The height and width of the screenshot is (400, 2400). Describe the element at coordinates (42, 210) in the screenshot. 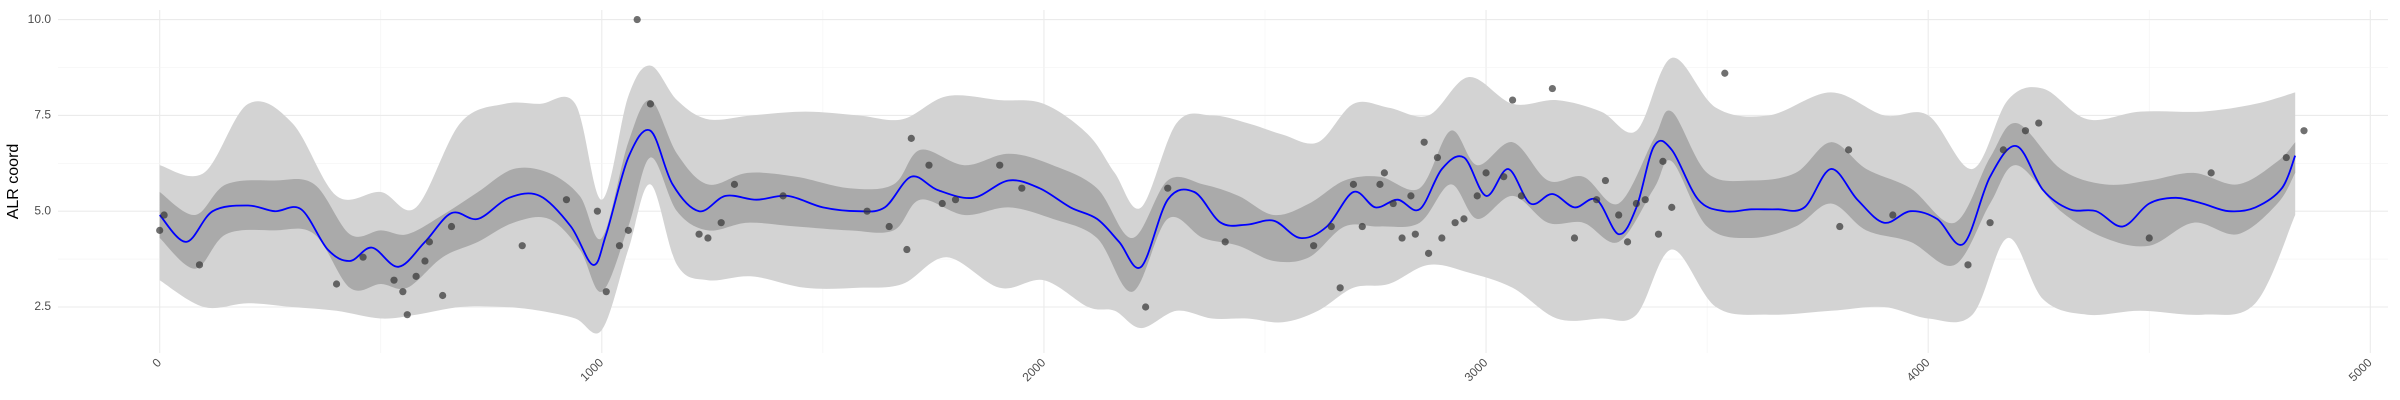

I see `y-tick-label: 5.0` at that location.